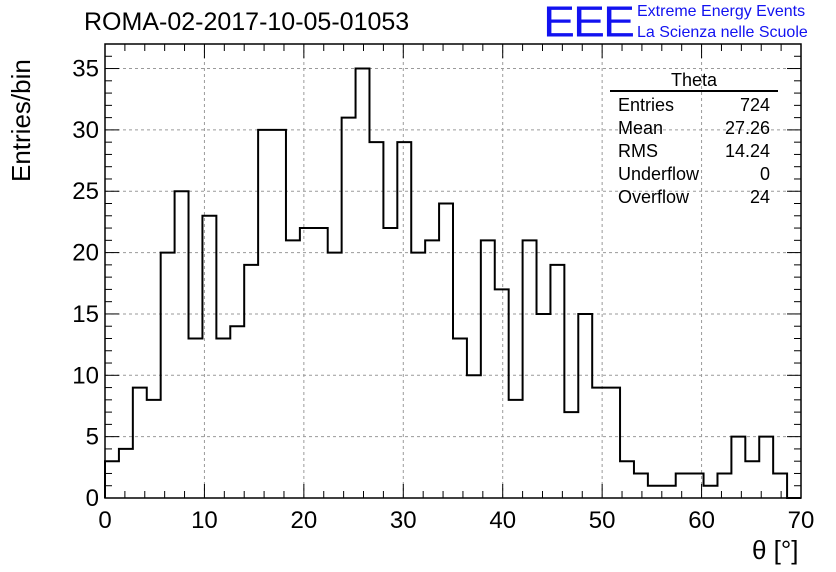 This screenshot has height=572, width=836. What do you see at coordinates (85, 375) in the screenshot?
I see `y-tick-label: 10` at bounding box center [85, 375].